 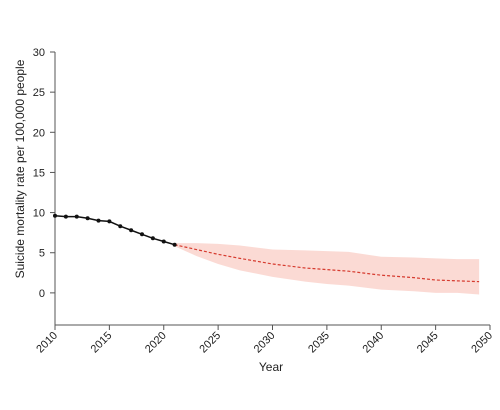 I want to click on x-tick-label: 2035, so click(x=319, y=343).